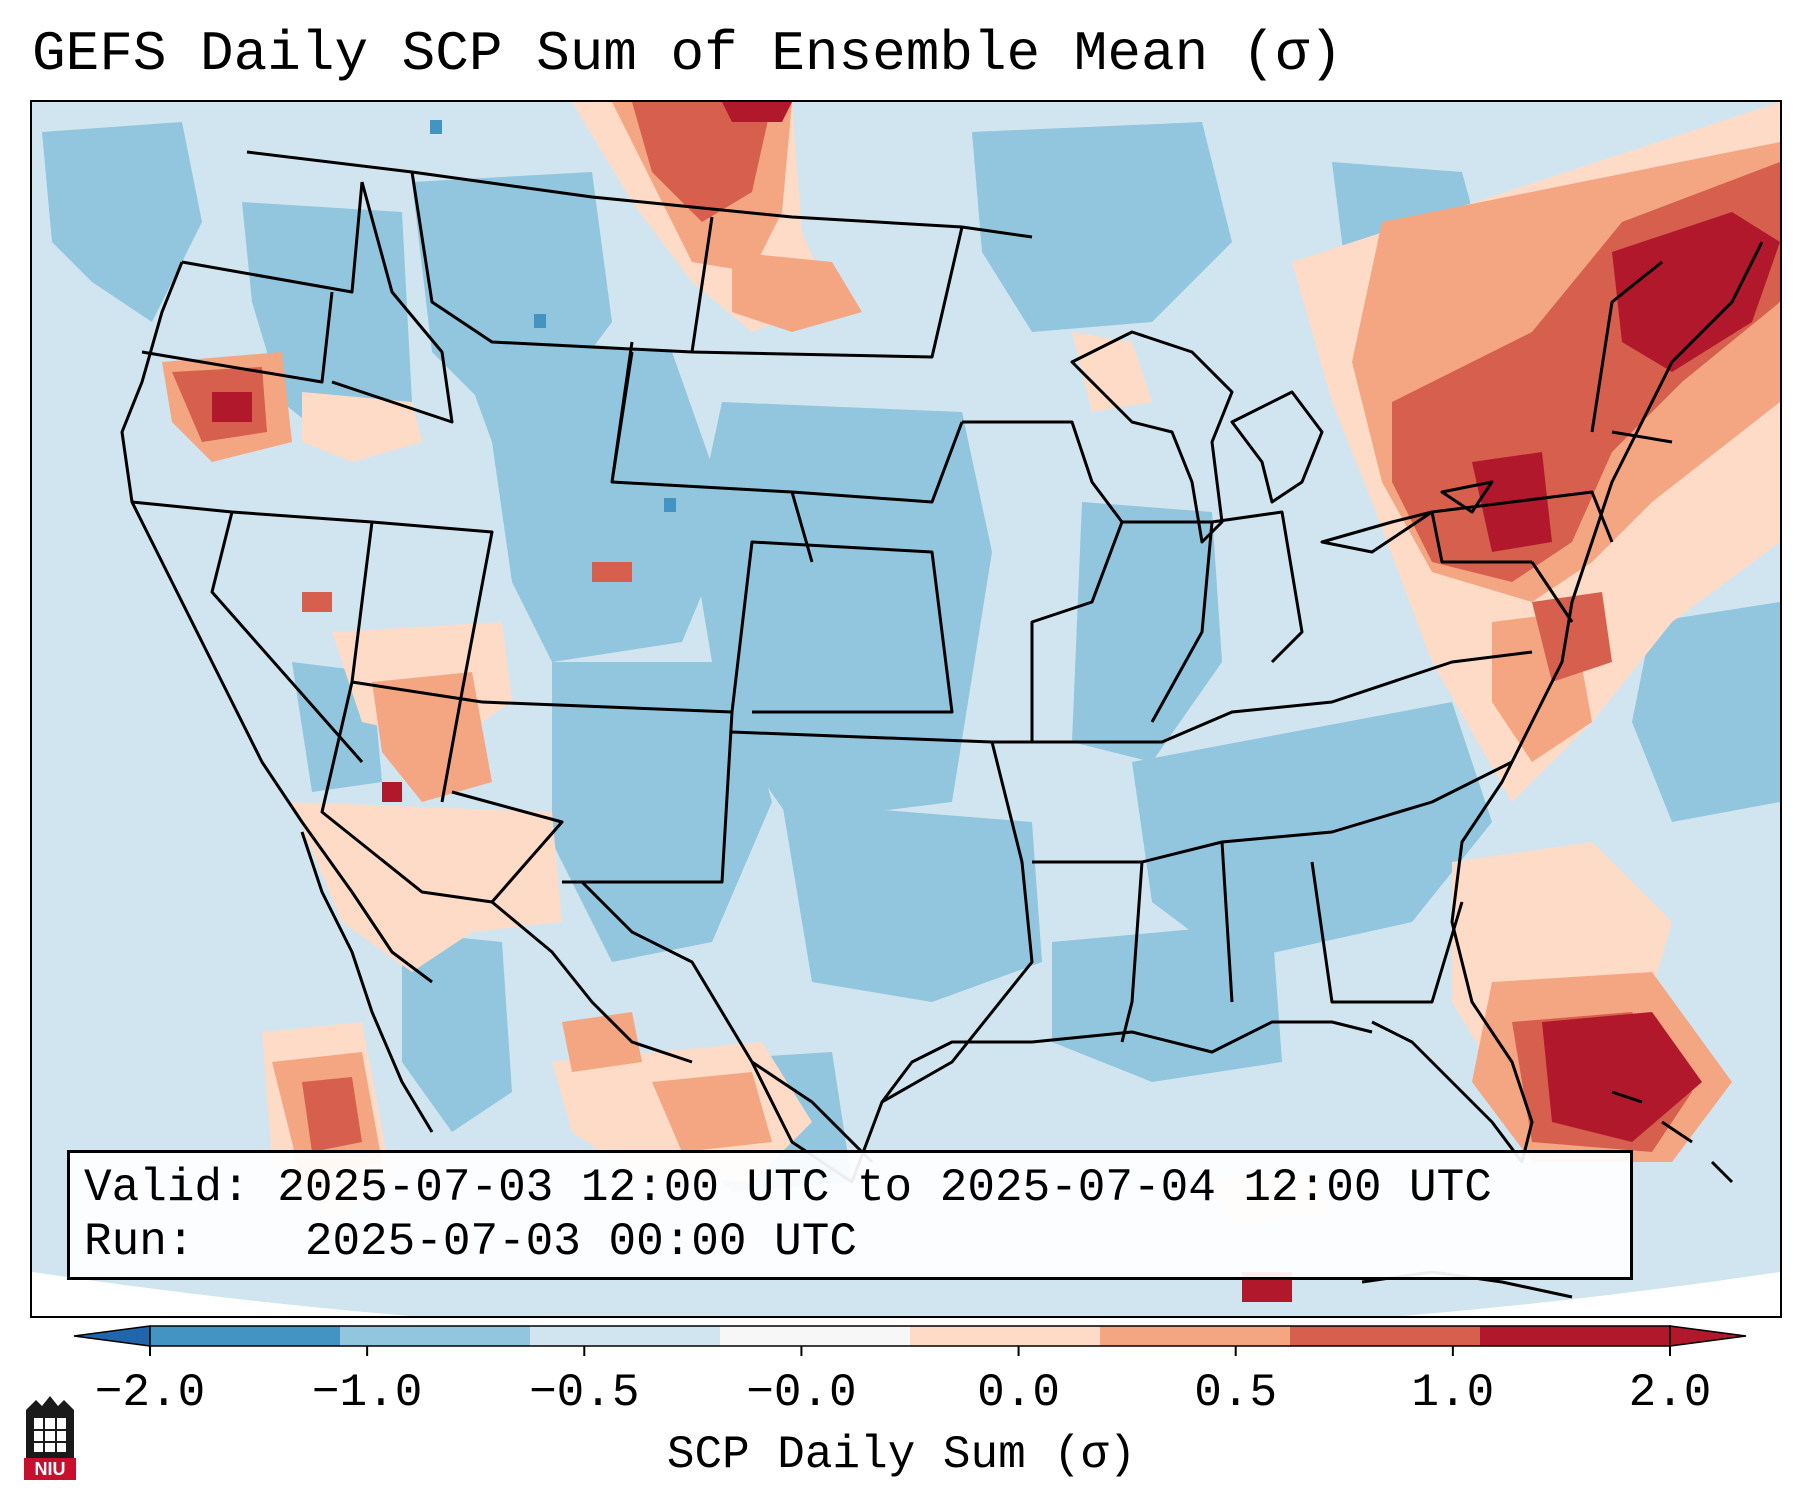 This screenshot has width=1803, height=1506. I want to click on colorbar, so click(910, 1340).